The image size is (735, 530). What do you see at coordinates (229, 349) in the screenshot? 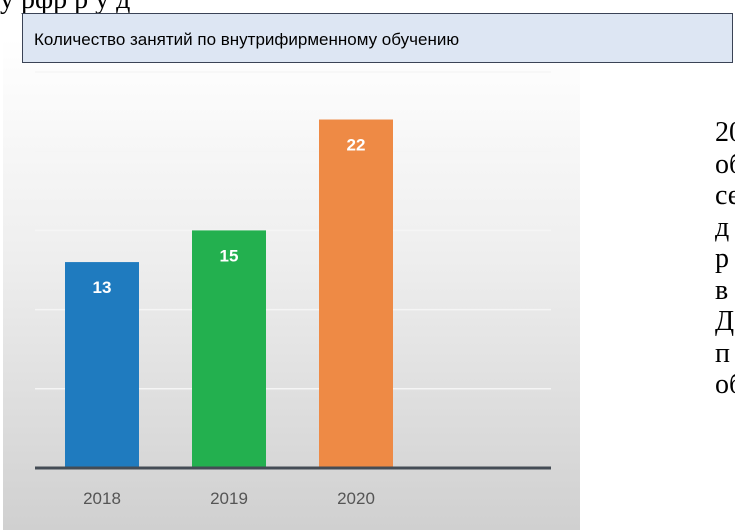
I see `bar-2019` at bounding box center [229, 349].